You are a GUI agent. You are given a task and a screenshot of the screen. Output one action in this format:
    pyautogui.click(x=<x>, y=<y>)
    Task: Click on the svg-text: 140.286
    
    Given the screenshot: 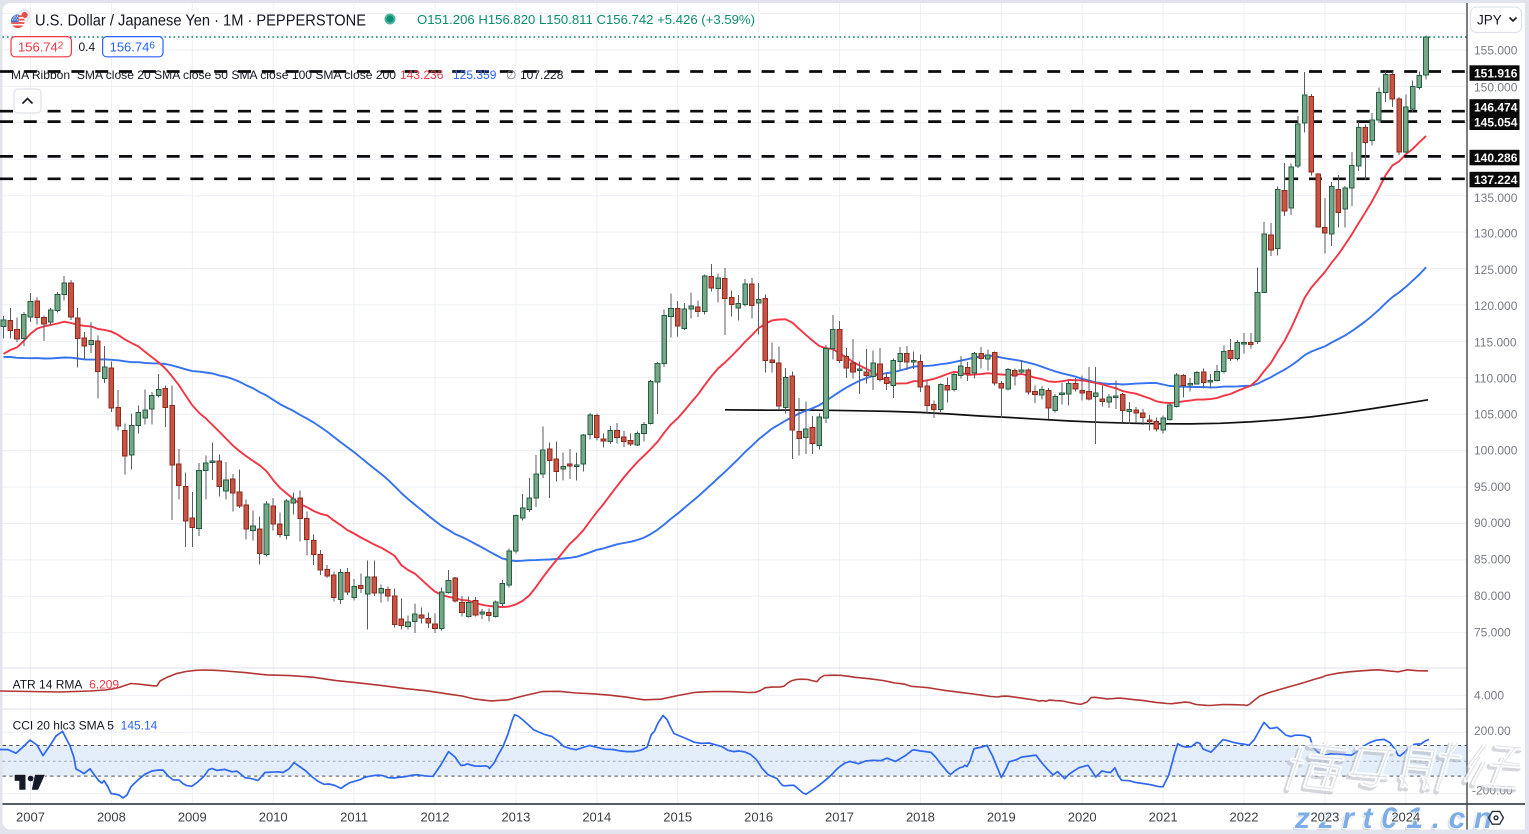 What is the action you would take?
    pyautogui.click(x=1496, y=158)
    